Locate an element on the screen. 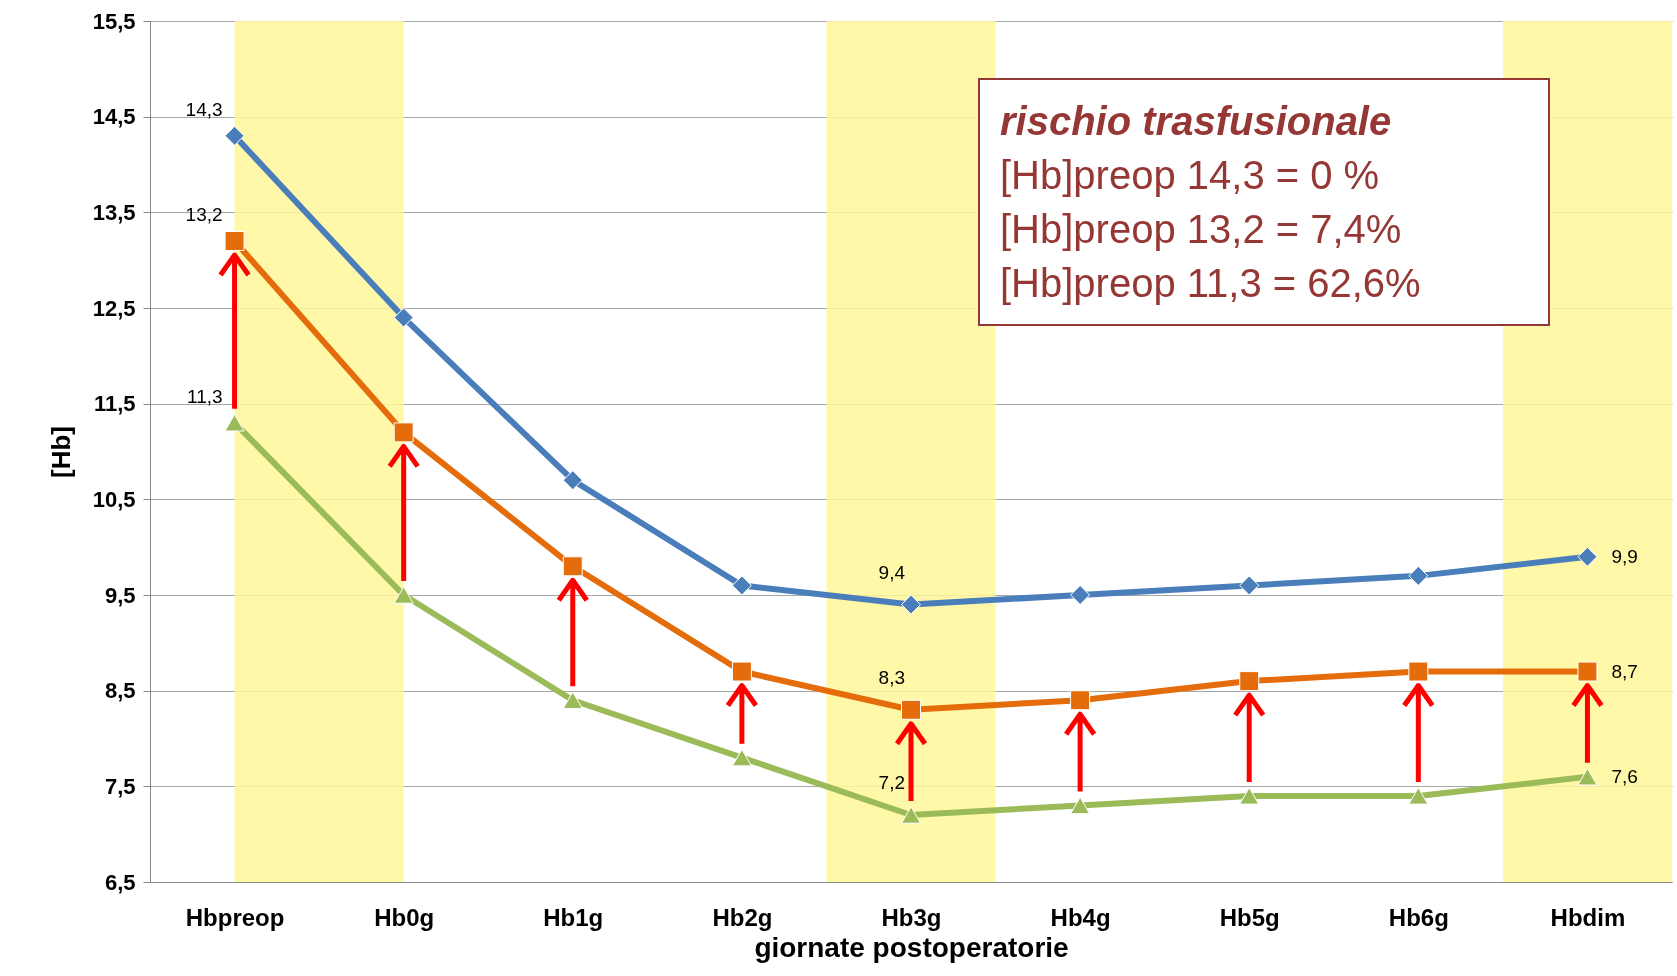 The height and width of the screenshot is (976, 1677). y-tick-label: 10,5 is located at coordinates (114, 499).